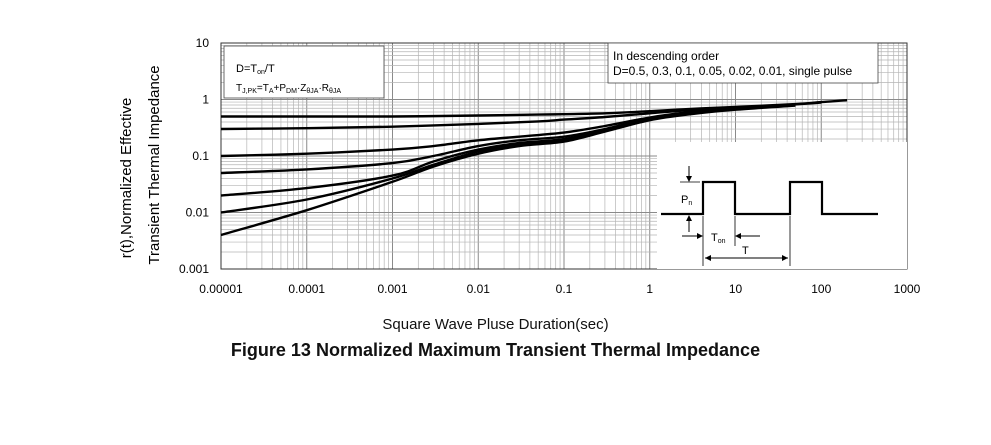 The width and height of the screenshot is (991, 445). What do you see at coordinates (203, 43) in the screenshot?
I see `y-tick-label: 10` at bounding box center [203, 43].